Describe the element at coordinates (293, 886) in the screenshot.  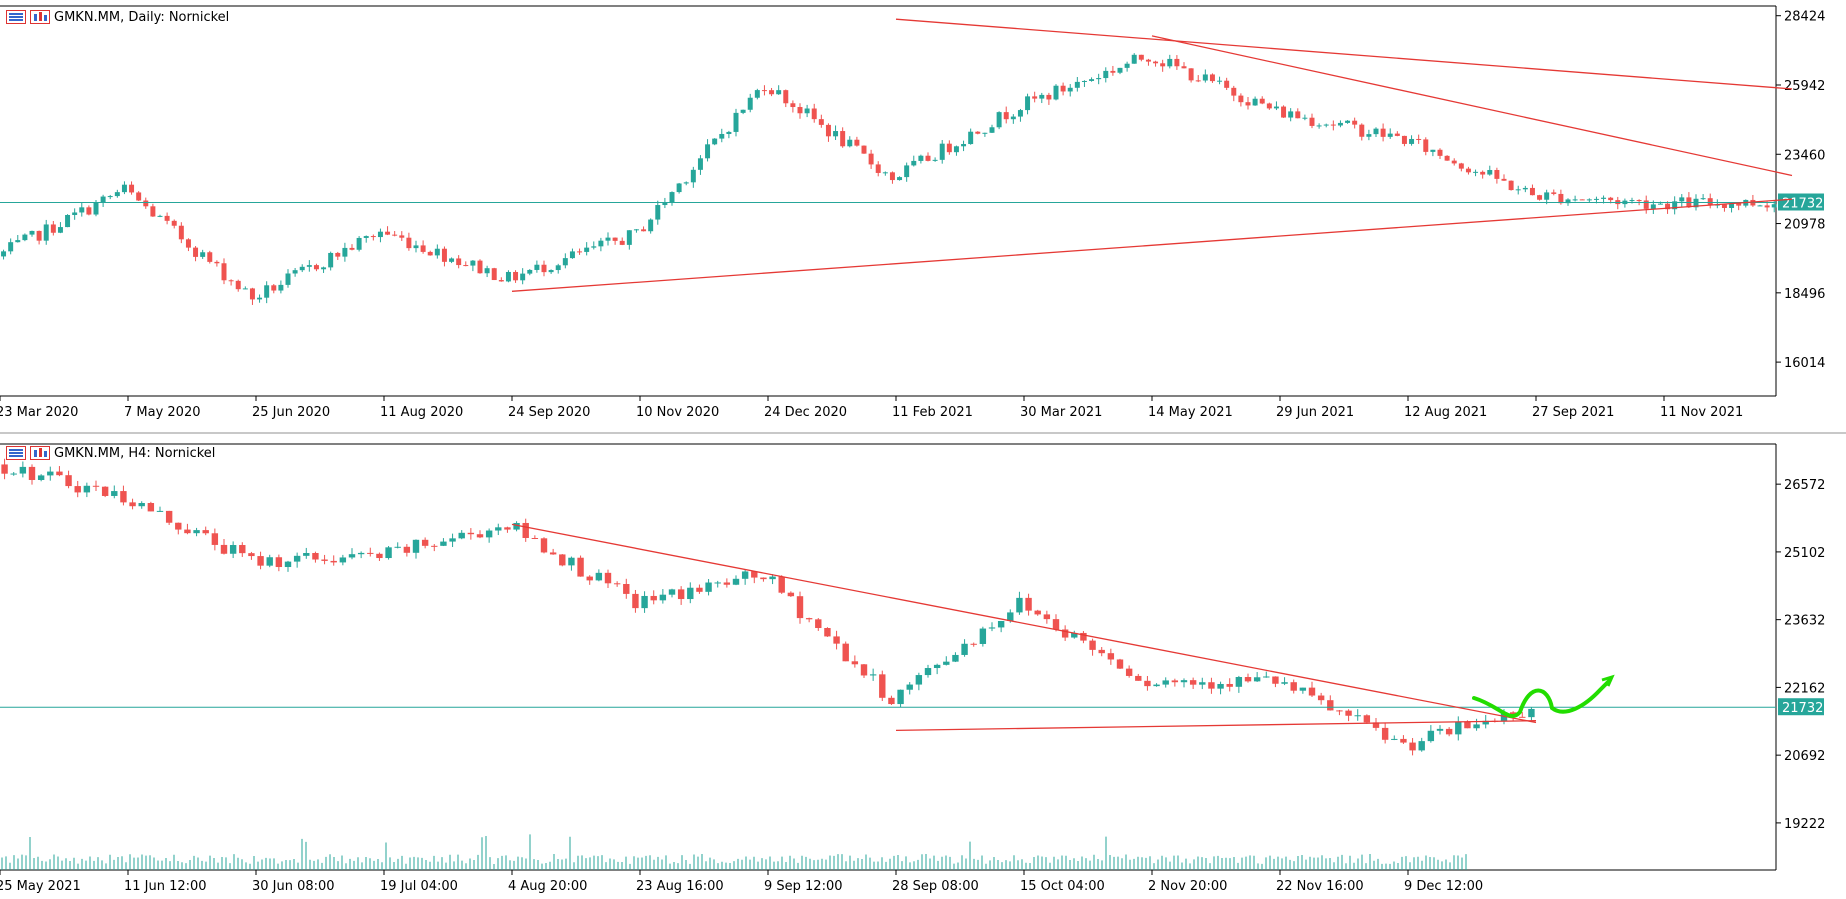
I see `time-tick-label: 30 Jun 08:00` at that location.